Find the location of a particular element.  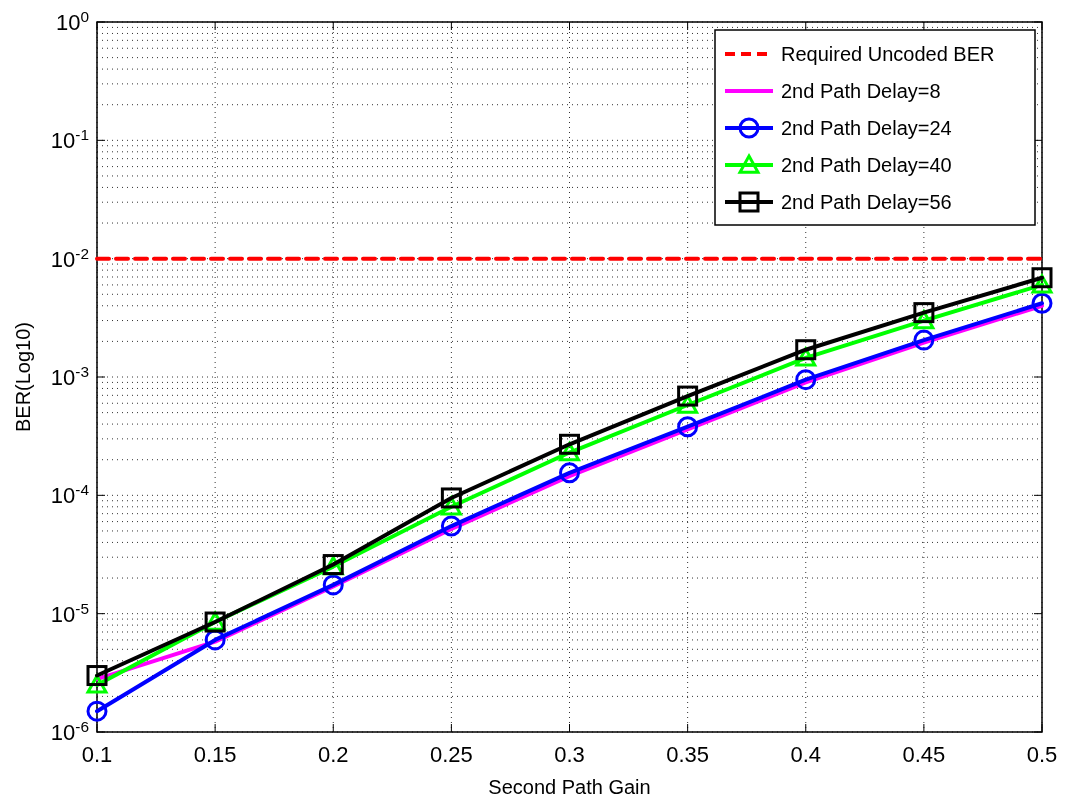

y-tick-label: 10$^{-1}$ is located at coordinates (69, 139).